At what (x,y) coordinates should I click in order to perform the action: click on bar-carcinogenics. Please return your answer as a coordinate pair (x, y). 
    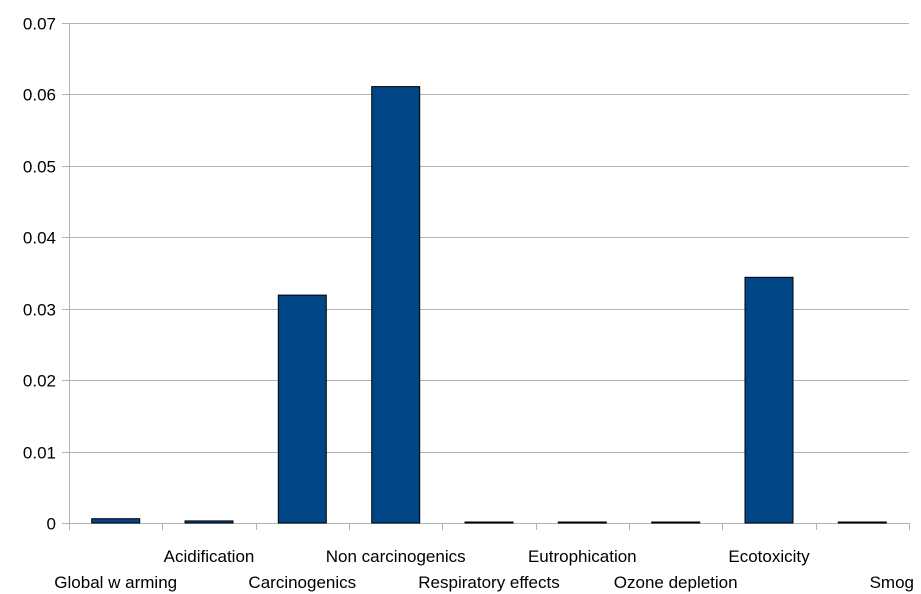
    Looking at the image, I should click on (302, 409).